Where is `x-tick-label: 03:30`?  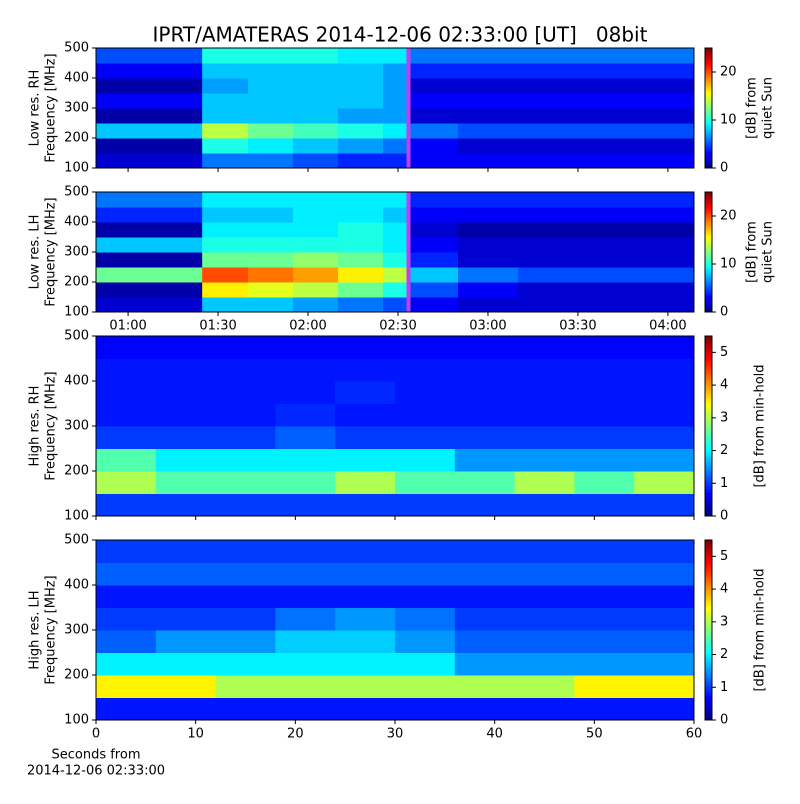
x-tick-label: 03:30 is located at coordinates (577, 326).